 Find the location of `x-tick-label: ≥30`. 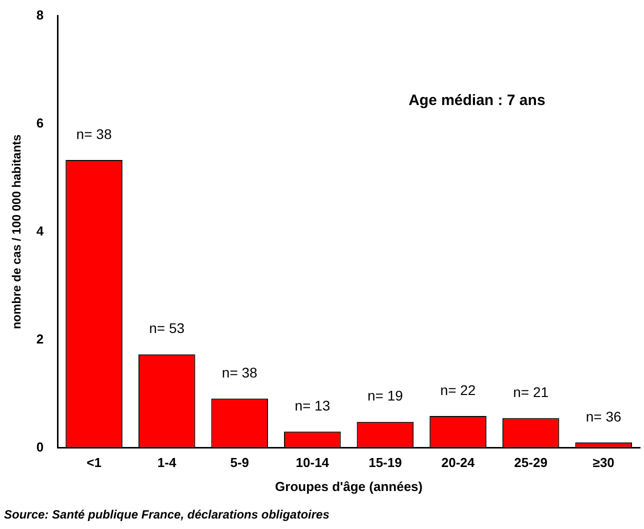

x-tick-label: ≥30 is located at coordinates (603, 462).